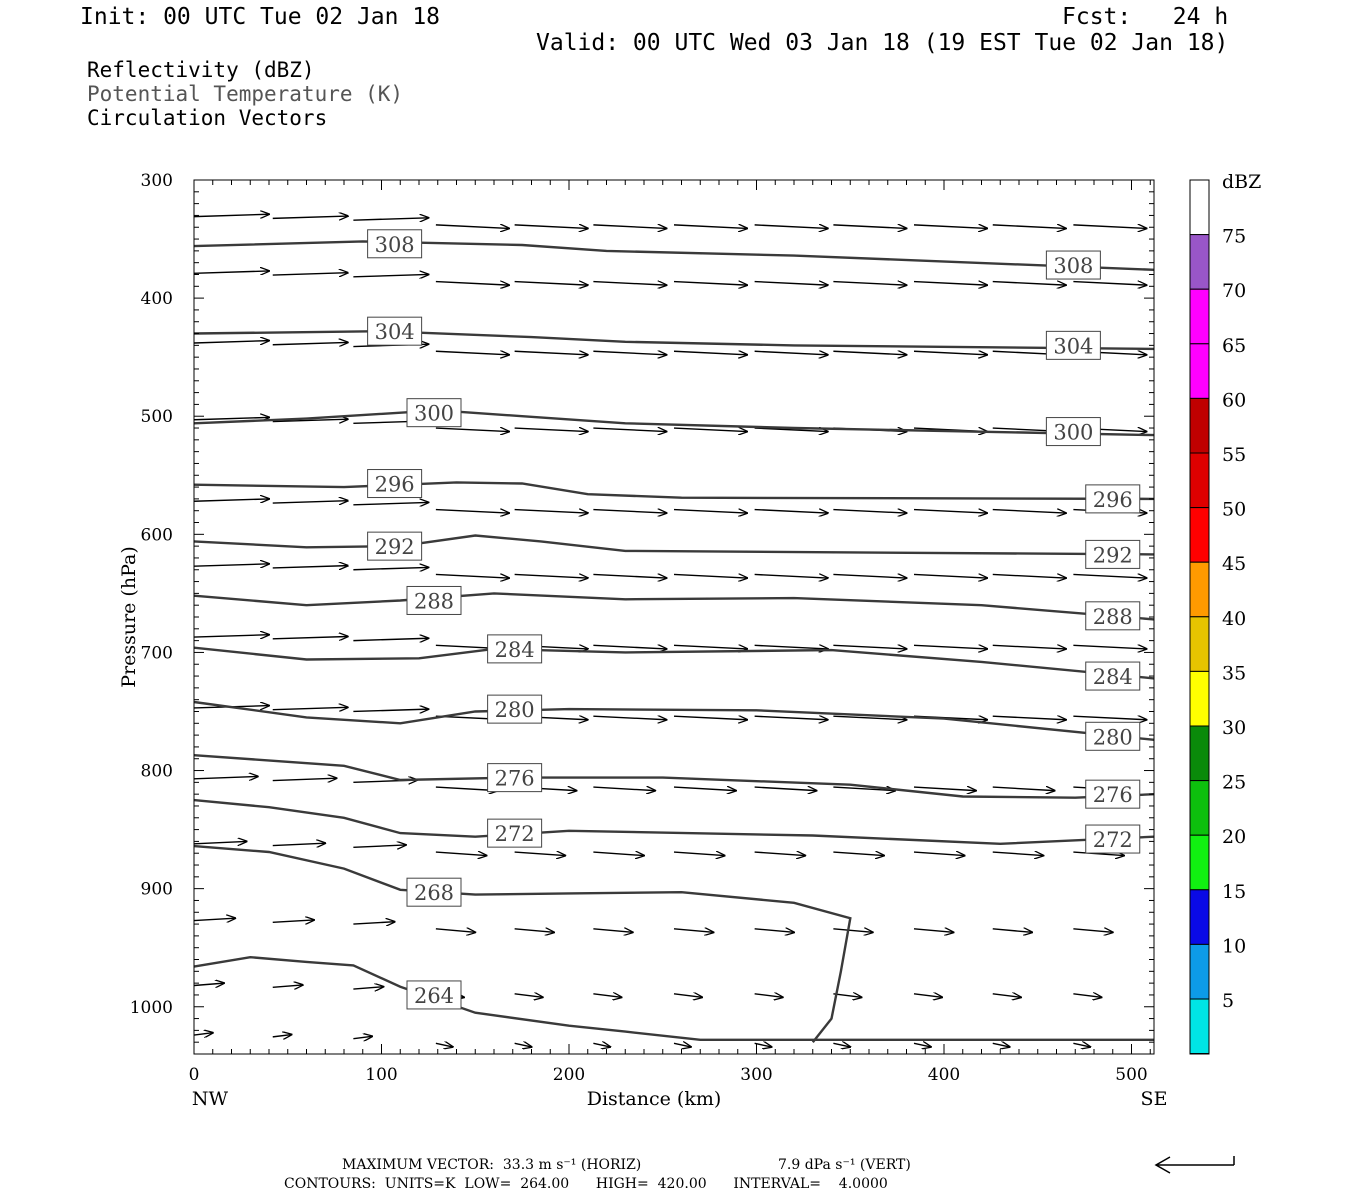 The image size is (1350, 1200). What do you see at coordinates (492, 1165) in the screenshot?
I see `max-vector-info: MAXIMUM VECTOR: 33.3 m s⁻¹ (HORIZ)` at bounding box center [492, 1165].